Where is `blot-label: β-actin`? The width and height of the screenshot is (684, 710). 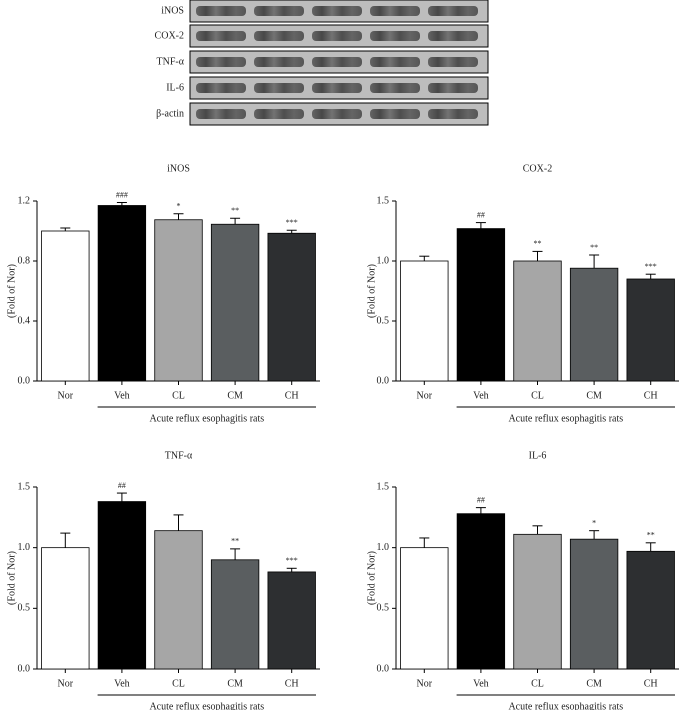 blot-label: β-actin is located at coordinates (170, 113).